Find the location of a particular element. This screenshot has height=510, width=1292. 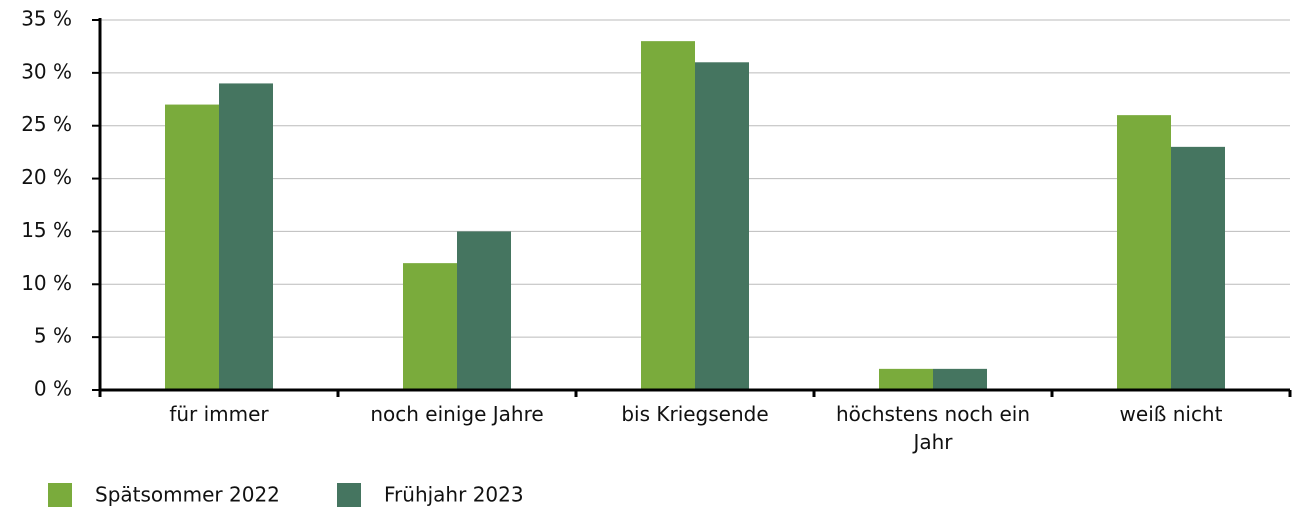

x-tick-label: höchstens noch ein Jahr is located at coordinates (933, 428).